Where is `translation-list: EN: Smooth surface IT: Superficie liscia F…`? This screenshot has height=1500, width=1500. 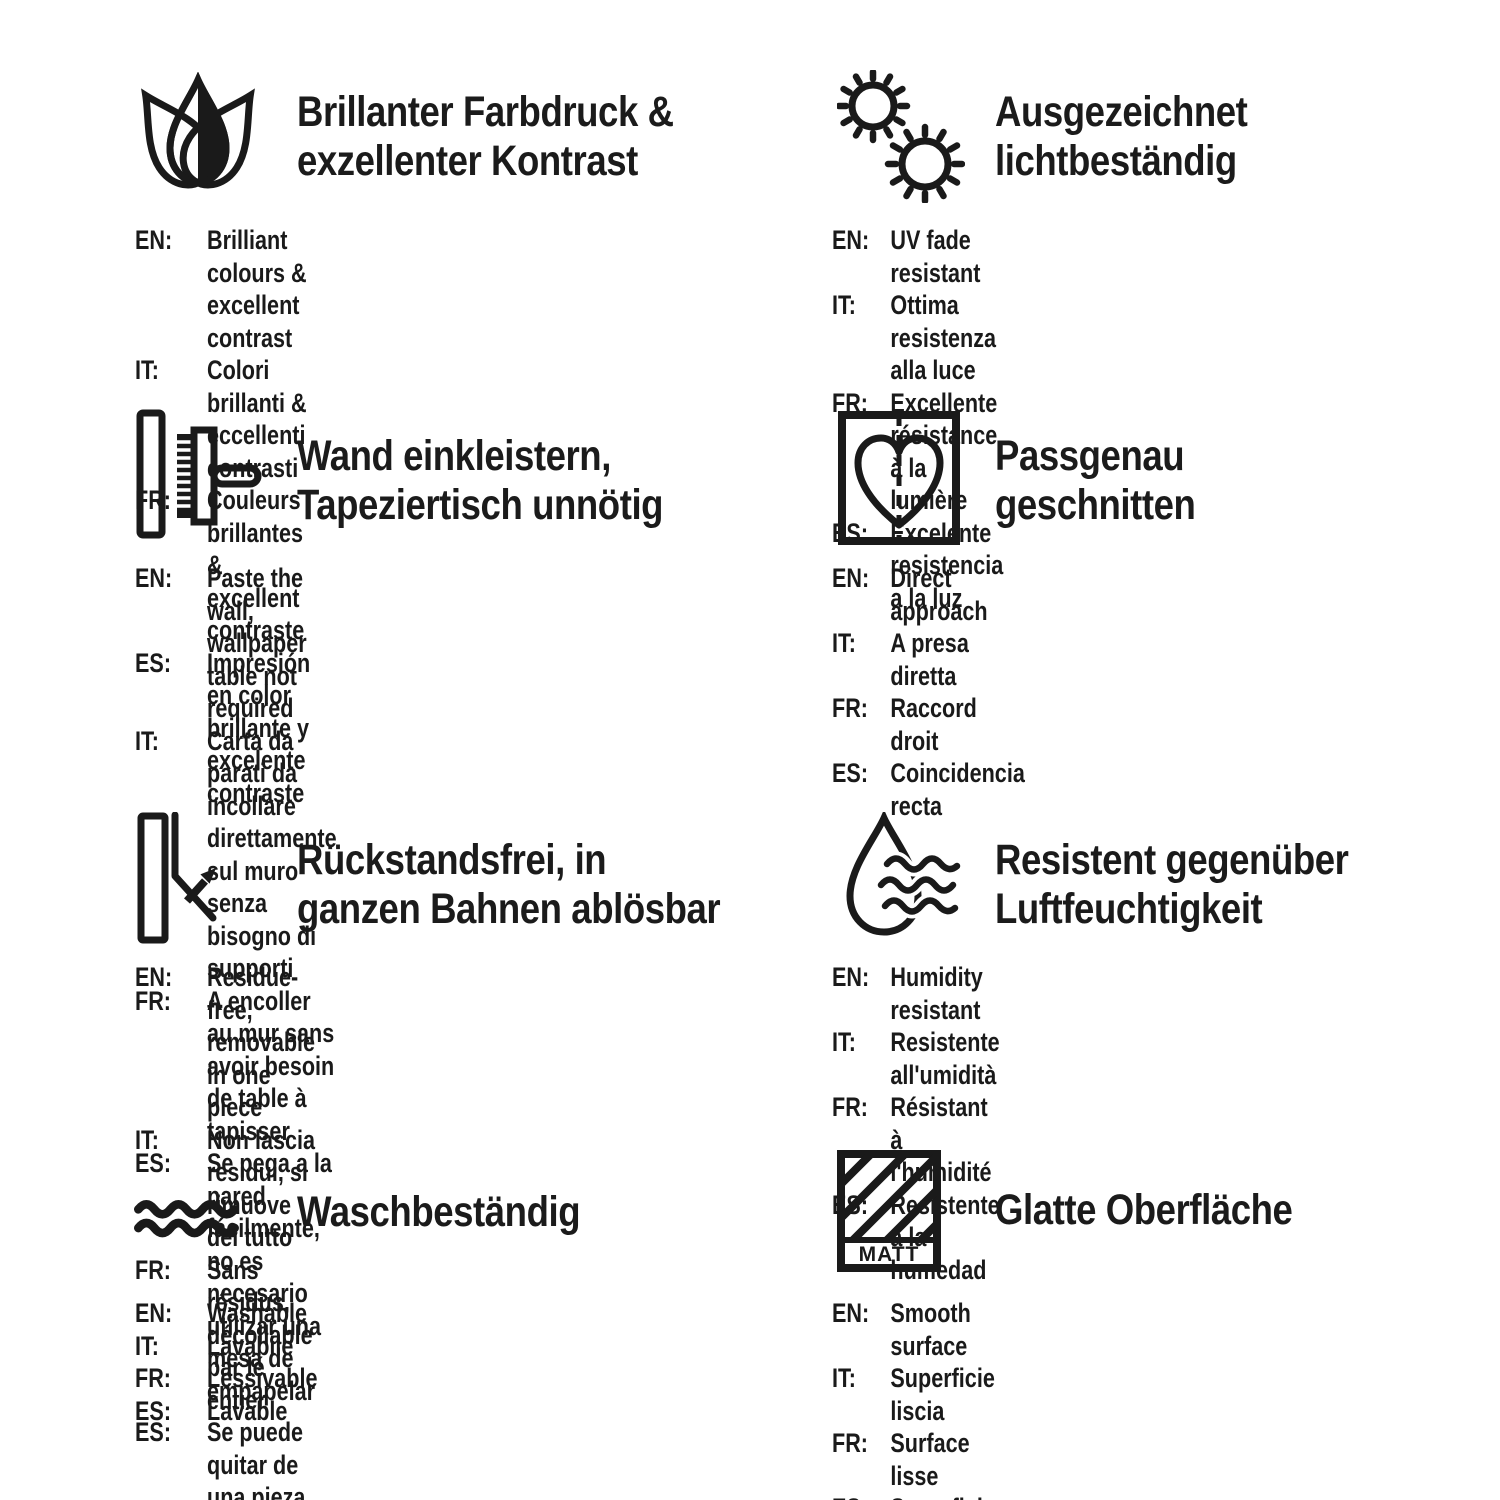 translation-list: EN: Smooth surface IT: Superficie liscia F… is located at coordinates (913, 1398).